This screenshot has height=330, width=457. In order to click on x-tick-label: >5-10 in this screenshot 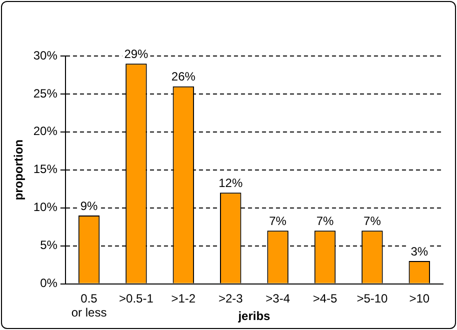, I will do `click(372, 298)`.